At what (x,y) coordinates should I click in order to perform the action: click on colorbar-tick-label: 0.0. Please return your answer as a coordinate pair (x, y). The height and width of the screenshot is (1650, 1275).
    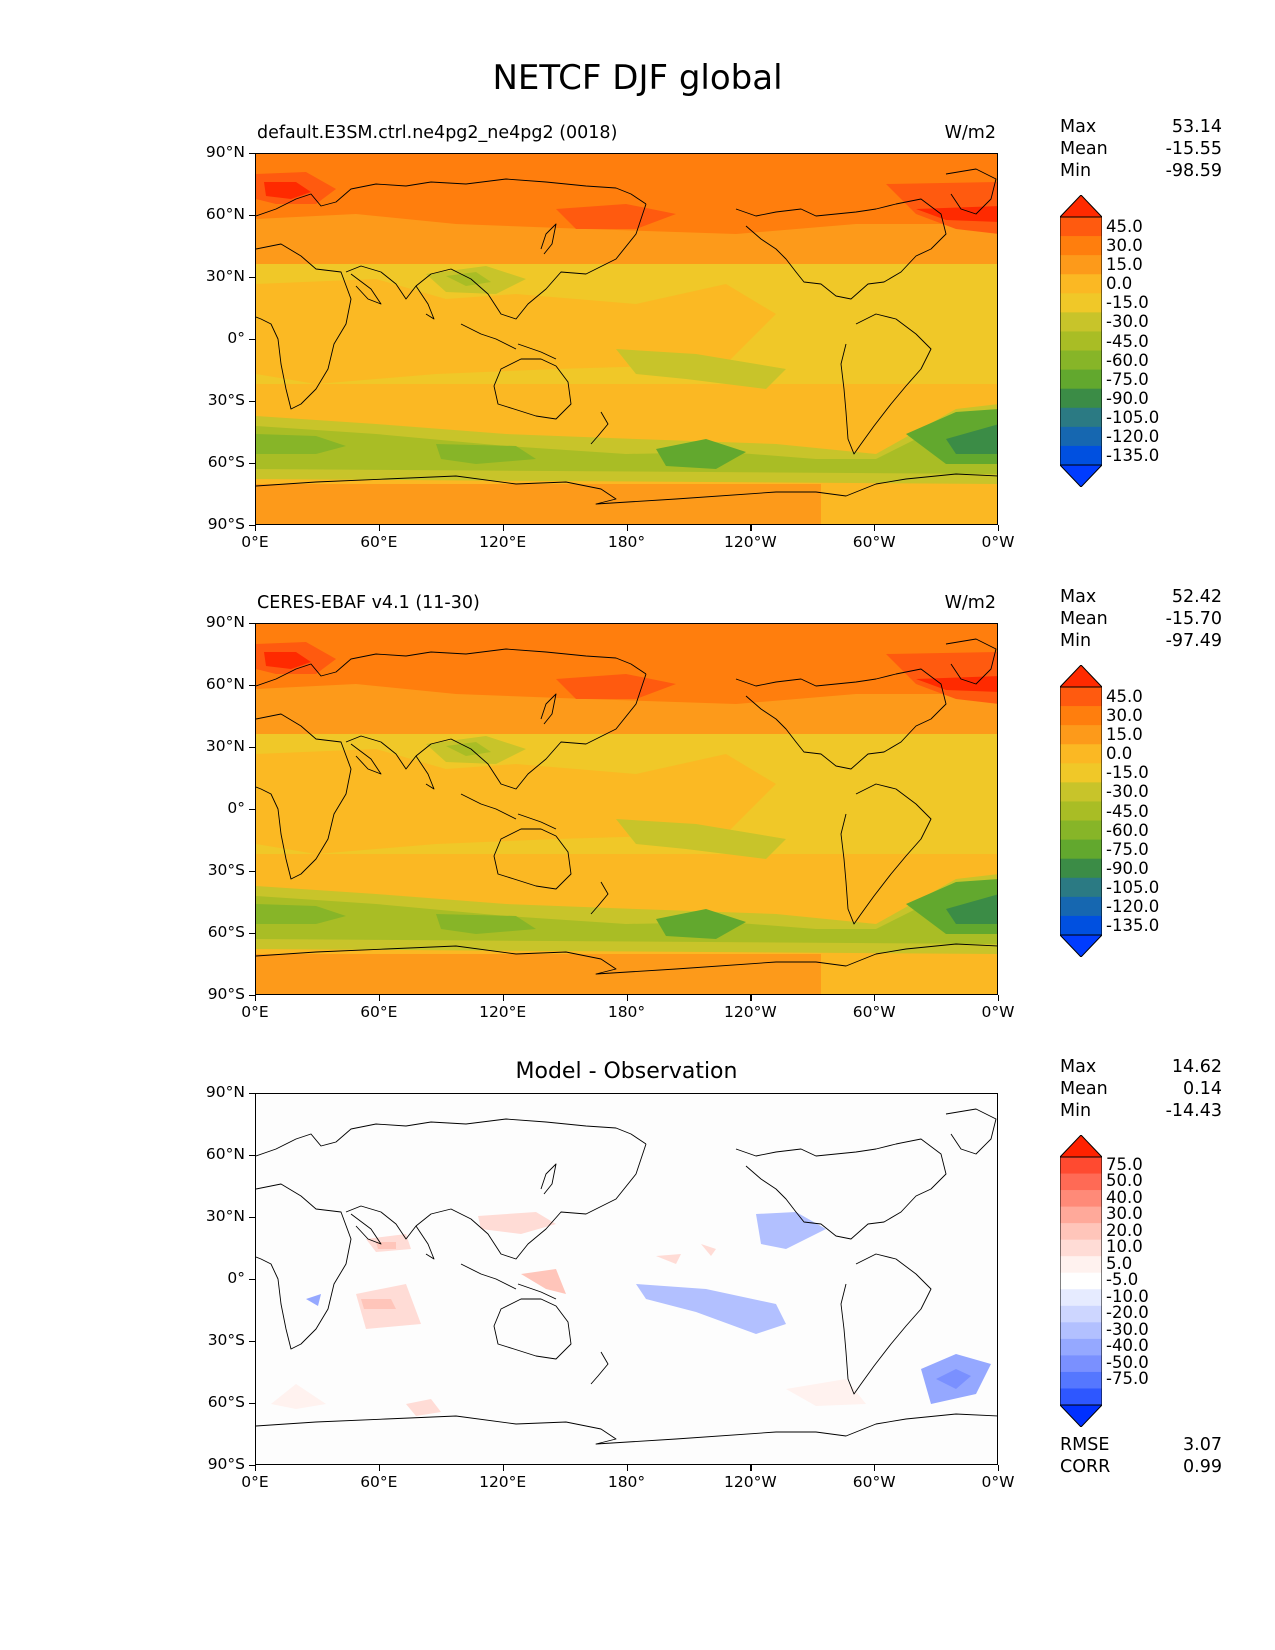
    Looking at the image, I should click on (1119, 284).